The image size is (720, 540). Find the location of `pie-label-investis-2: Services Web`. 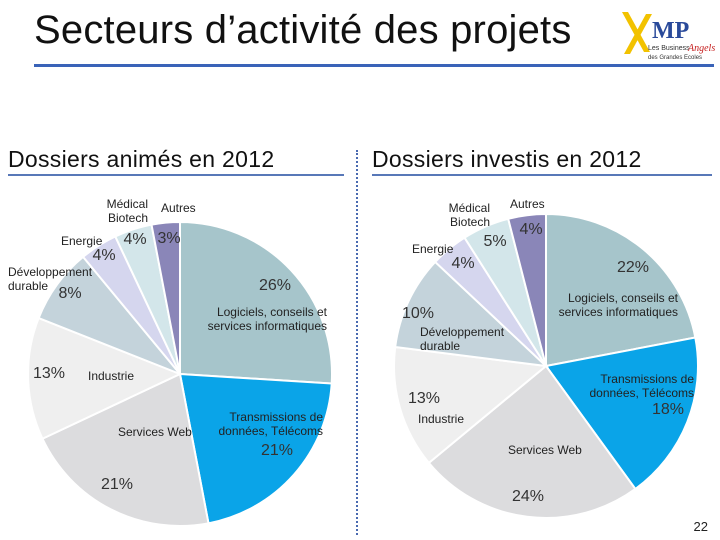

pie-label-investis-2: Services Web is located at coordinates (545, 450).